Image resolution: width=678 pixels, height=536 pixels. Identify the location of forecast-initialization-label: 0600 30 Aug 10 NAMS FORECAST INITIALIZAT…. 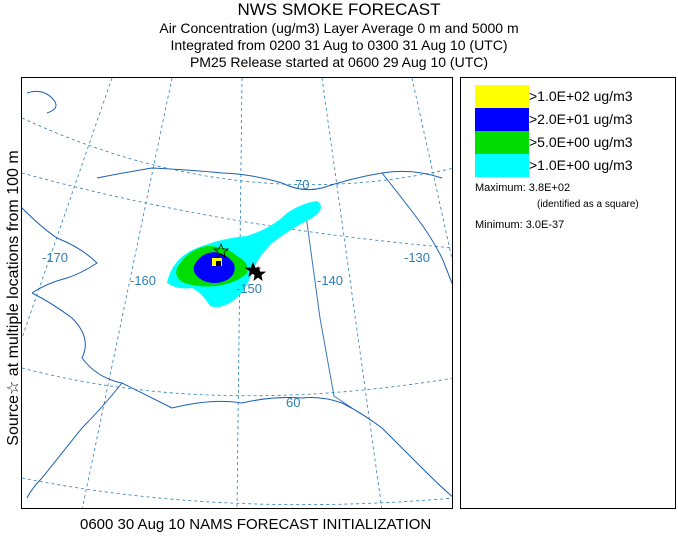
(256, 524).